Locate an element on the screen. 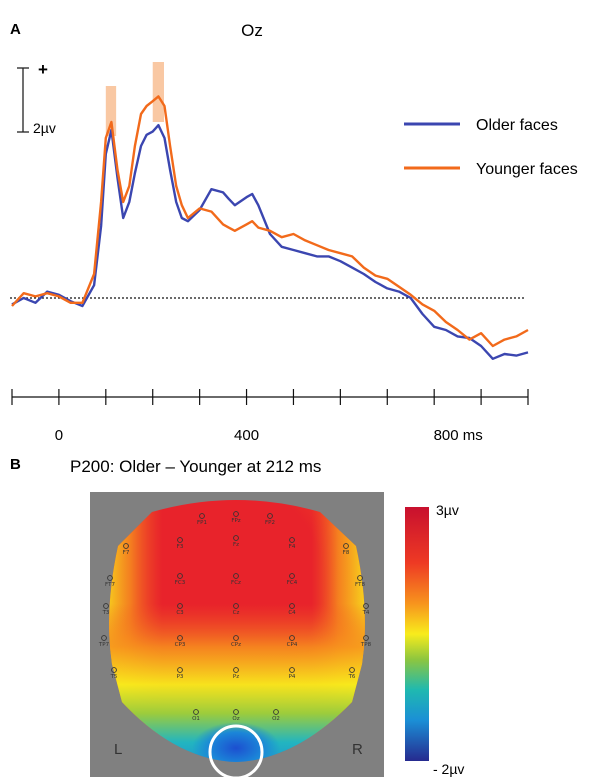 This screenshot has height=777, width=616. electrode-f4: F4 is located at coordinates (292, 543).